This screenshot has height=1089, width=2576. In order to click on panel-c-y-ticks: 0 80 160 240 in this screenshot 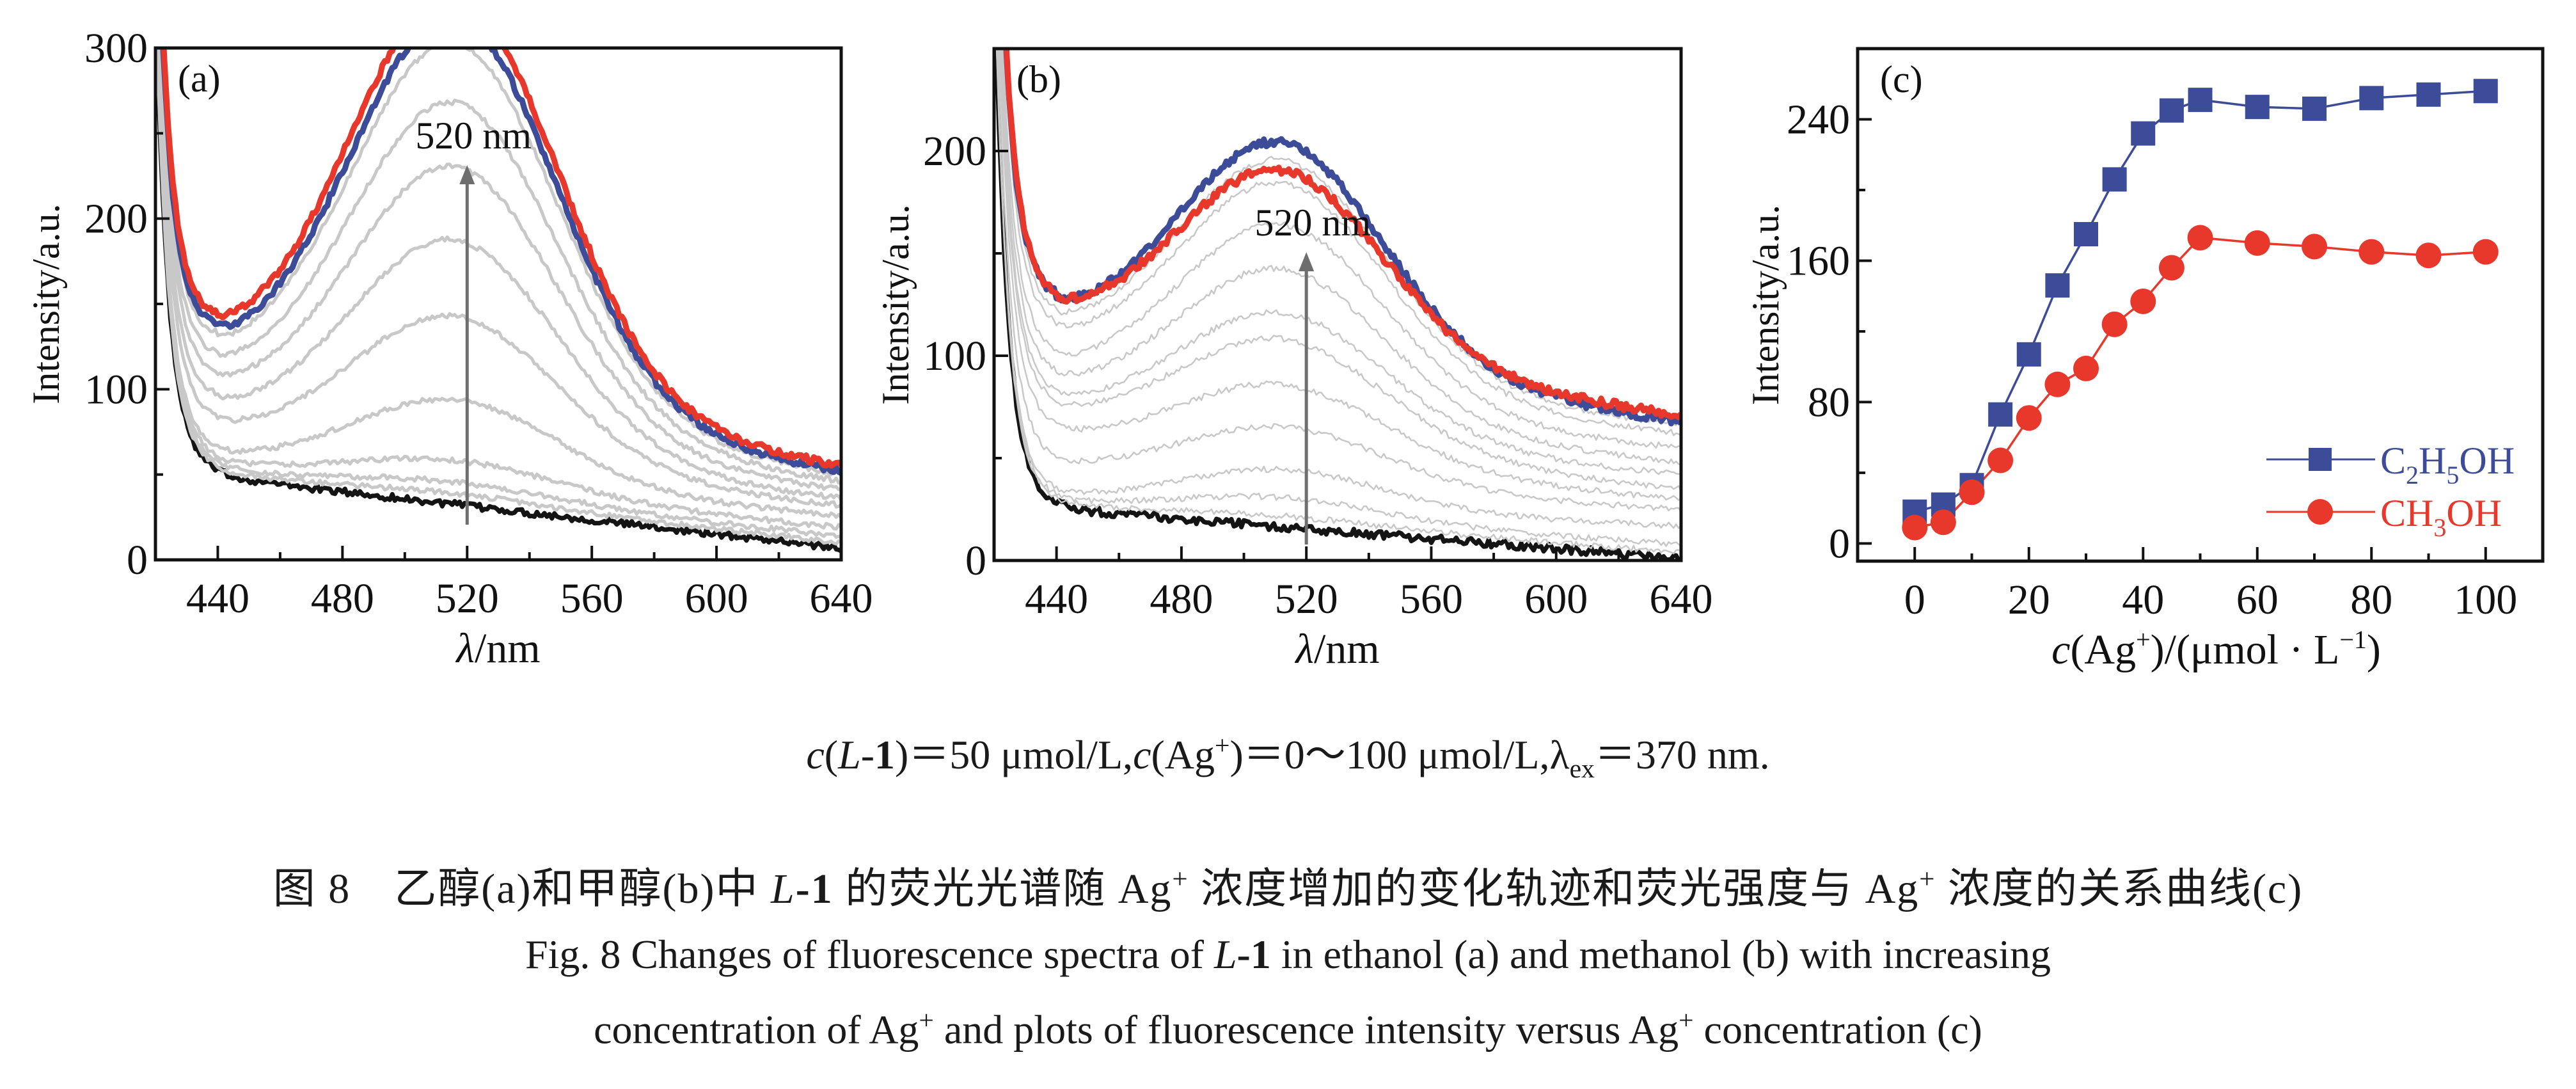, I will do `click(1829, 307)`.